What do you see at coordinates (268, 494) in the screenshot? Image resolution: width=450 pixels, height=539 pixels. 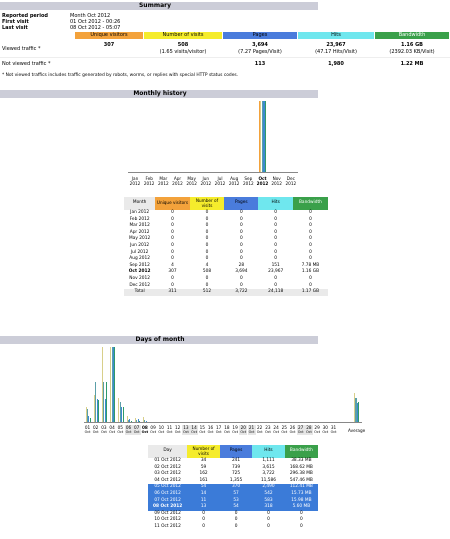 I see `table-cell: 542` at bounding box center [268, 494].